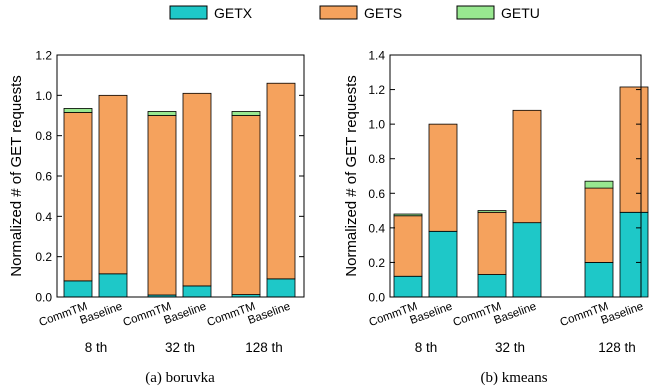 The width and height of the screenshot is (659, 389). I want to click on y-tick-label: 1.4, so click(376, 56).